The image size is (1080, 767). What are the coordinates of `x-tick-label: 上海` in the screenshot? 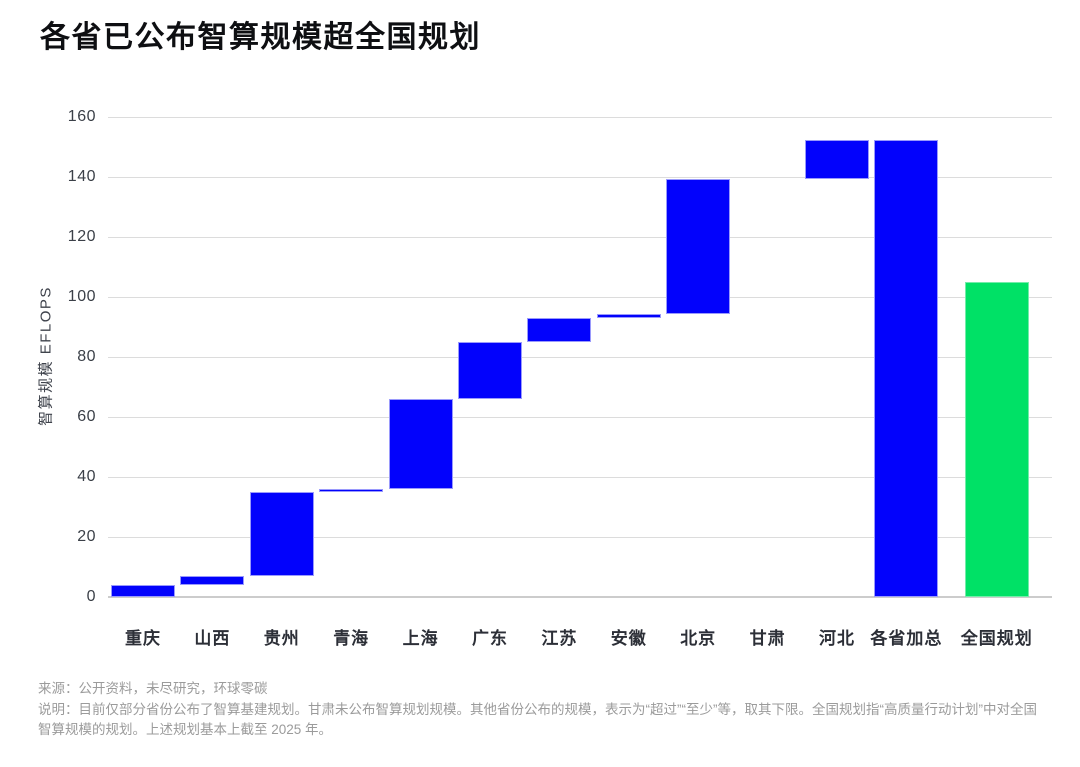 It's located at (420, 638).